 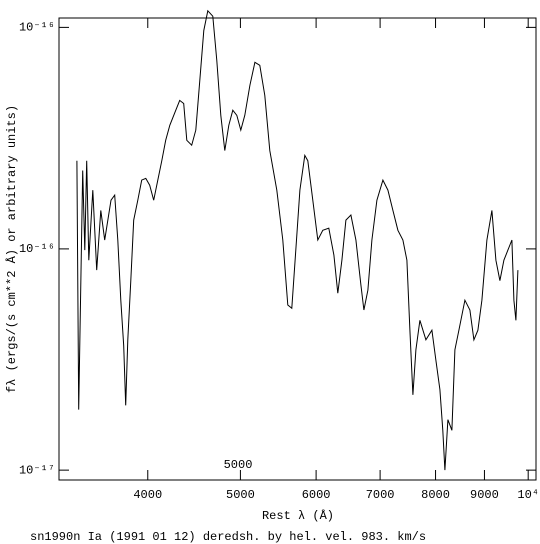 What do you see at coordinates (240, 495) in the screenshot?
I see `x-tick-label: 5000` at bounding box center [240, 495].